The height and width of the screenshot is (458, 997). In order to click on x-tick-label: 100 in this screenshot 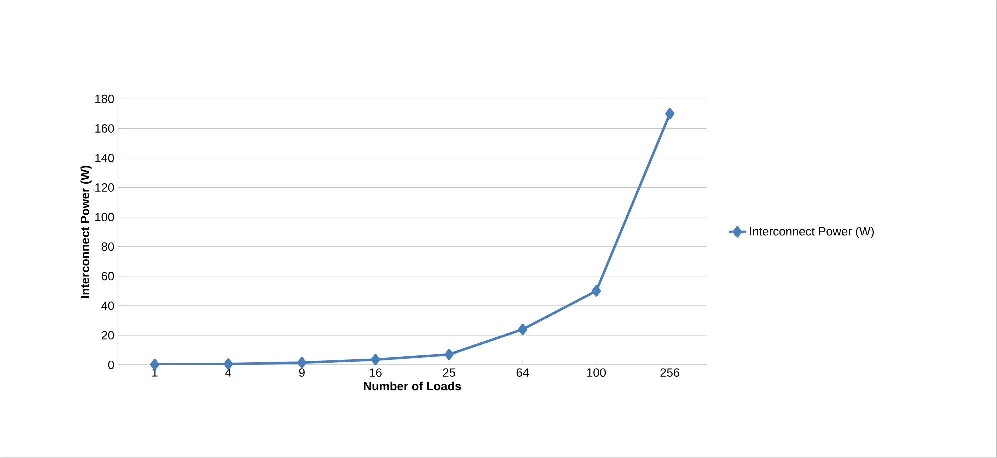, I will do `click(596, 372)`.